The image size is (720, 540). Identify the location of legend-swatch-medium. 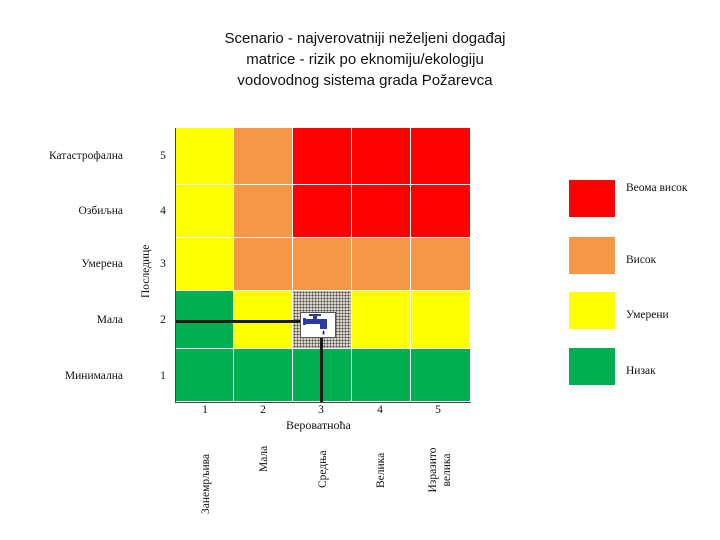
(592, 310).